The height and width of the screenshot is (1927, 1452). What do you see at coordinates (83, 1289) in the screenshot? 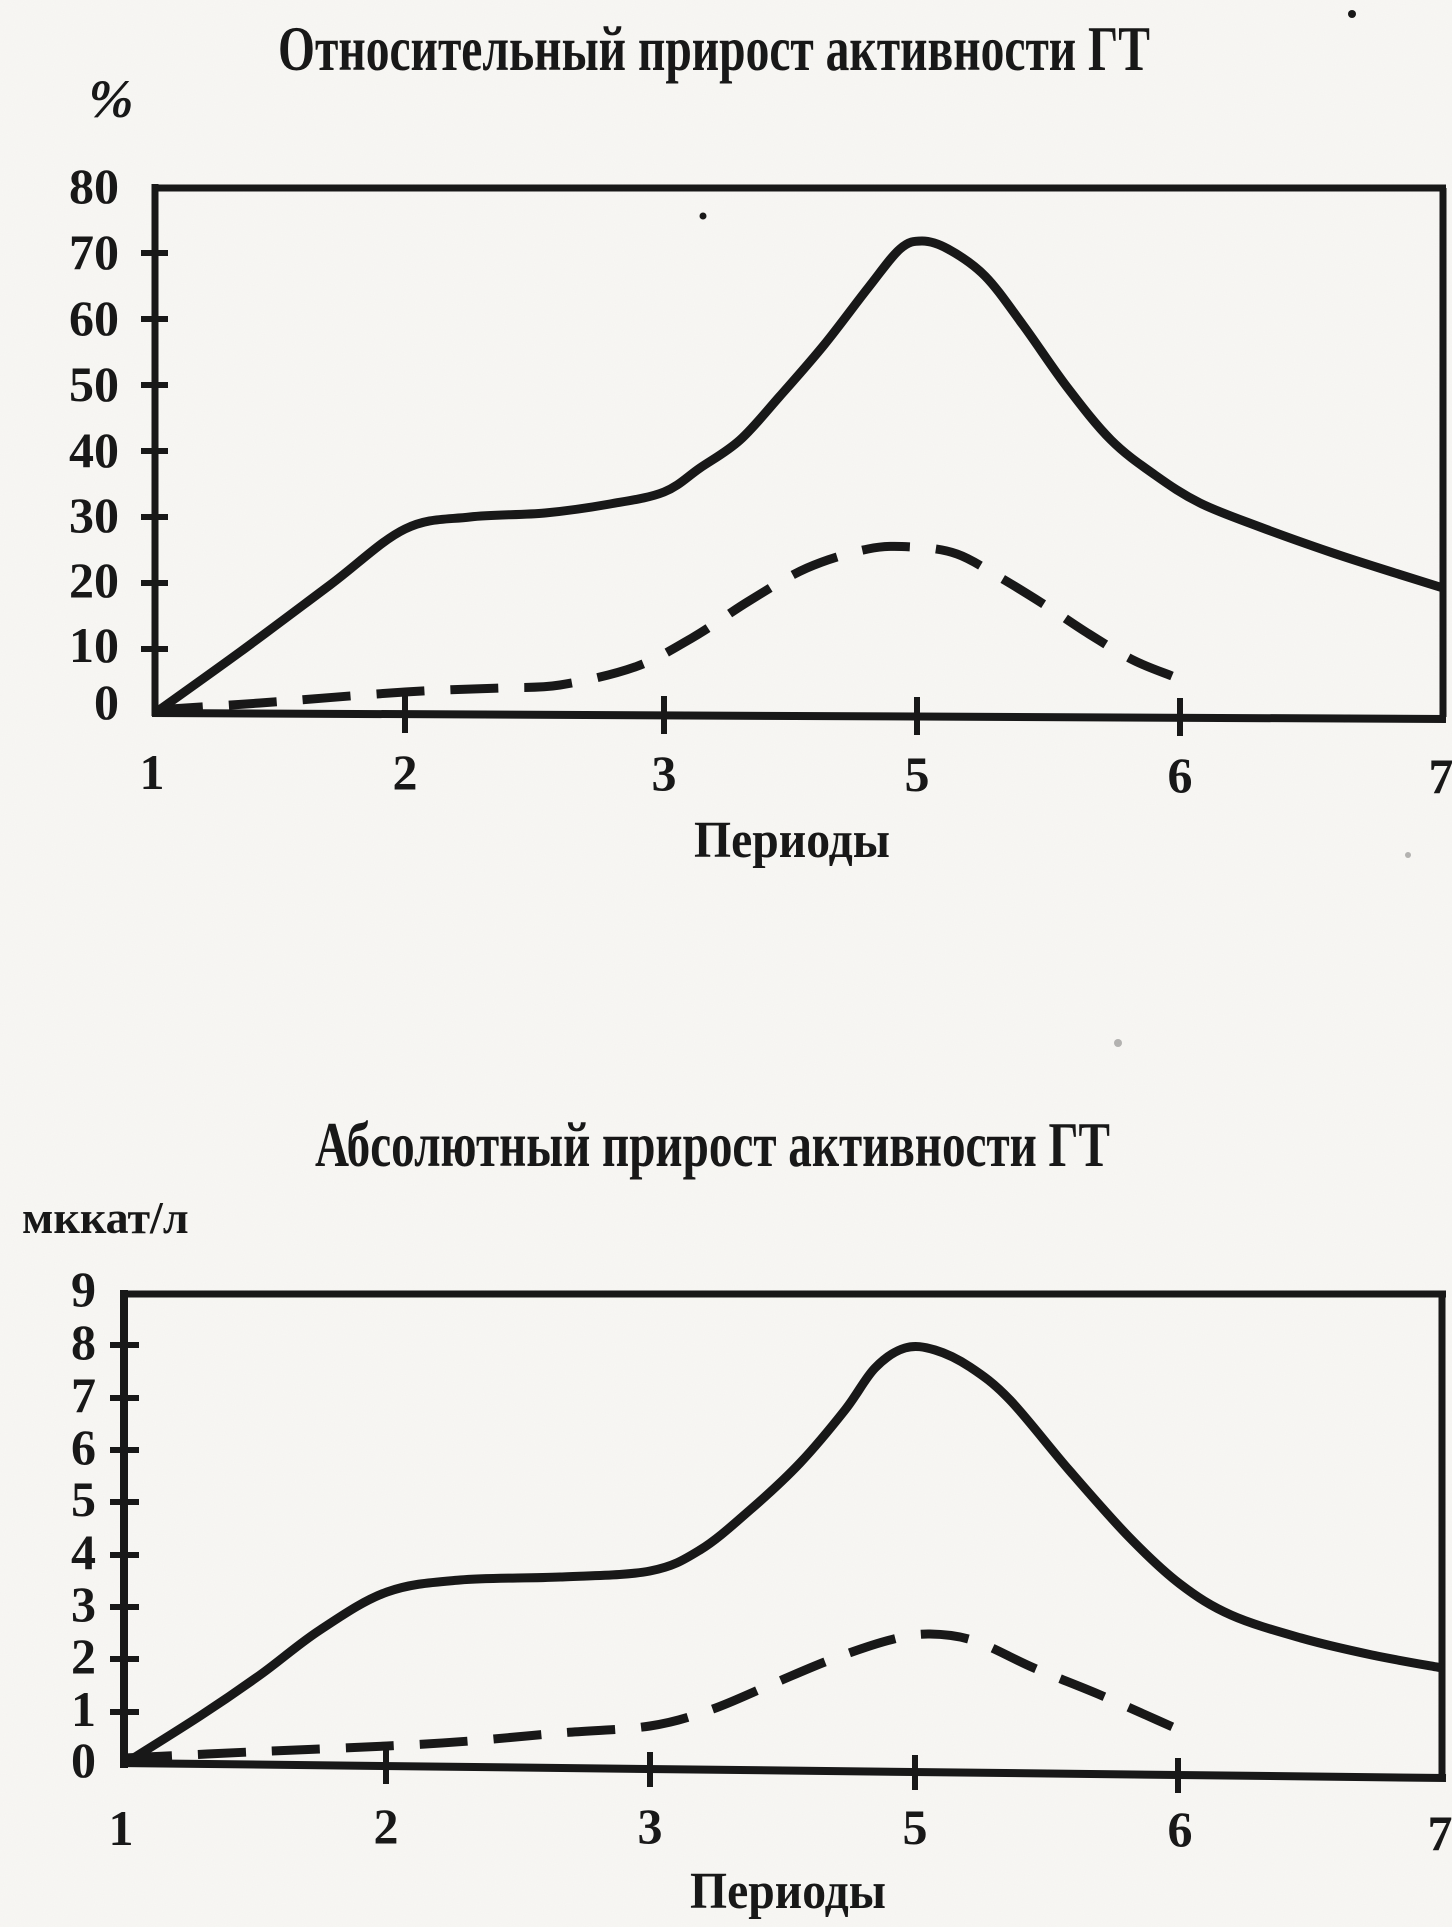
I see `svg-text: 9` at bounding box center [83, 1289].